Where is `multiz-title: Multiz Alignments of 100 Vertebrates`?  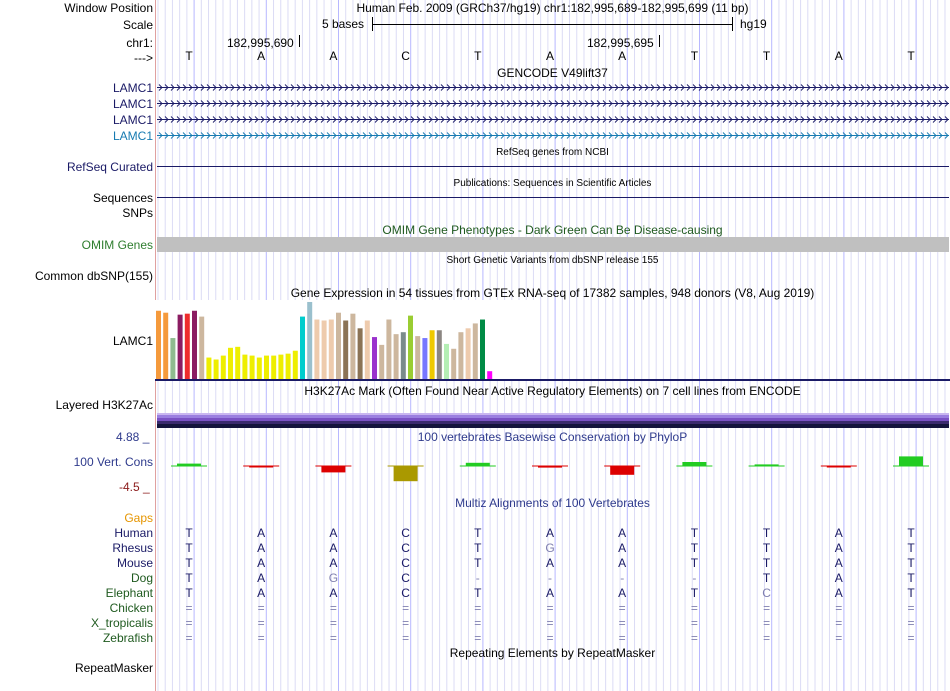 multiz-title: Multiz Alignments of 100 Vertebrates is located at coordinates (552, 503).